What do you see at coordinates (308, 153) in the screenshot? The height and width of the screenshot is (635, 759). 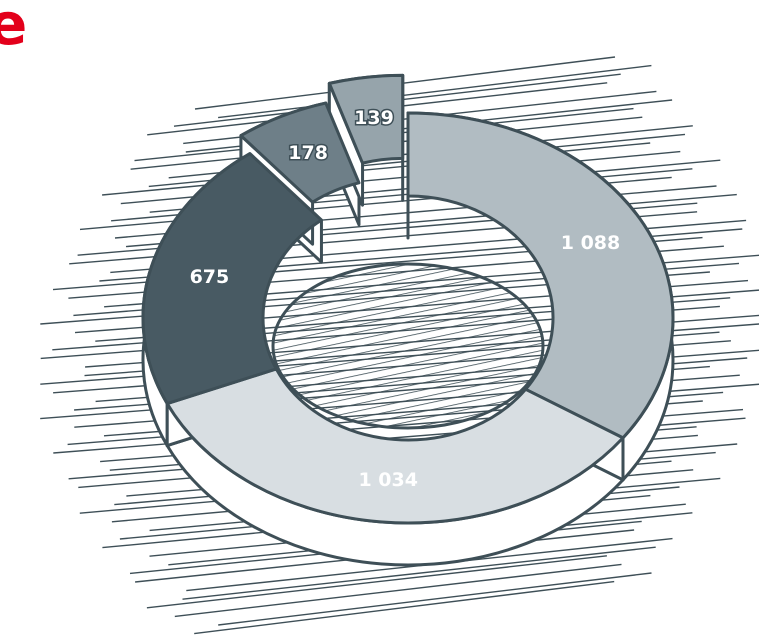 I see `data-label: 178` at bounding box center [308, 153].